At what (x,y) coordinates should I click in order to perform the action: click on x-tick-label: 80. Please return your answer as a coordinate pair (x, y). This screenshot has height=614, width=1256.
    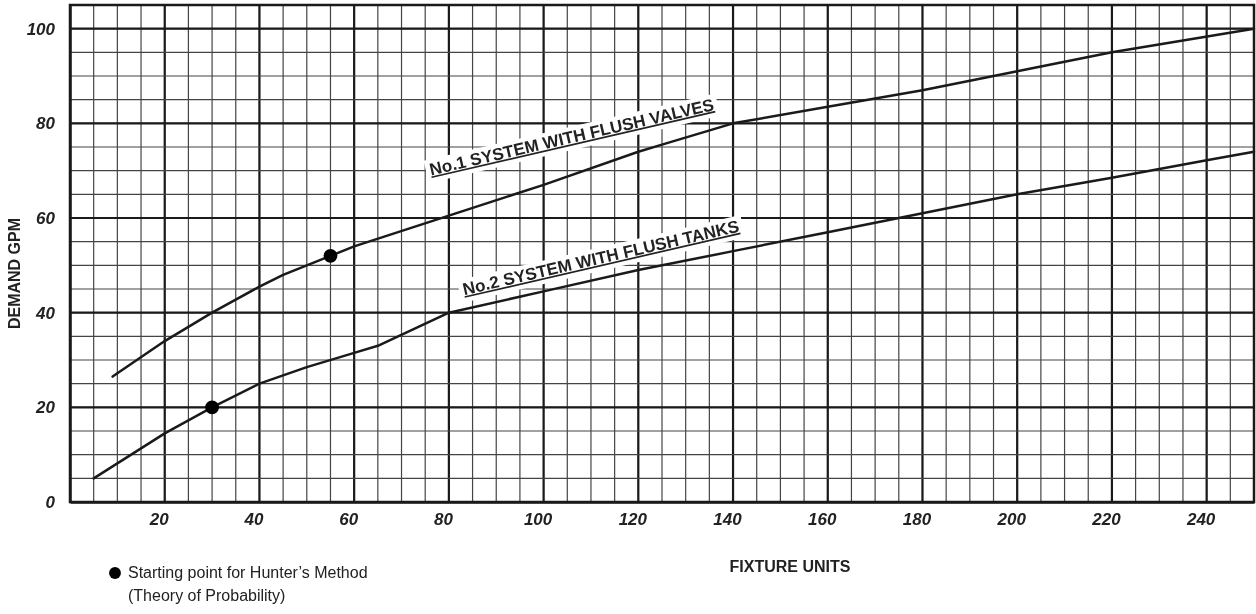
    Looking at the image, I should click on (443, 520).